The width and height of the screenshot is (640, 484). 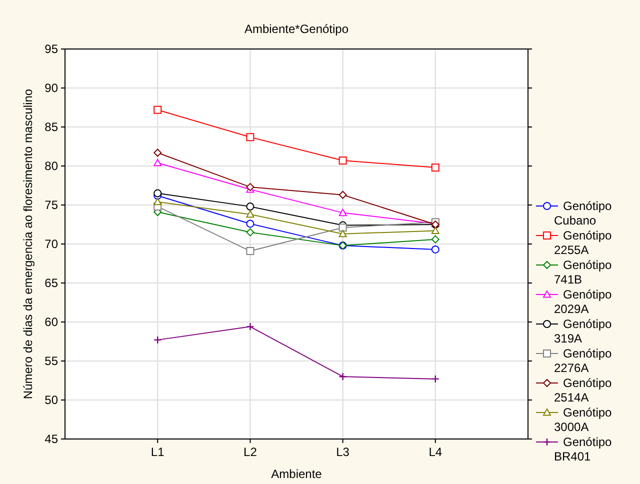 I want to click on y-tick-label: 75, so click(x=51, y=205).